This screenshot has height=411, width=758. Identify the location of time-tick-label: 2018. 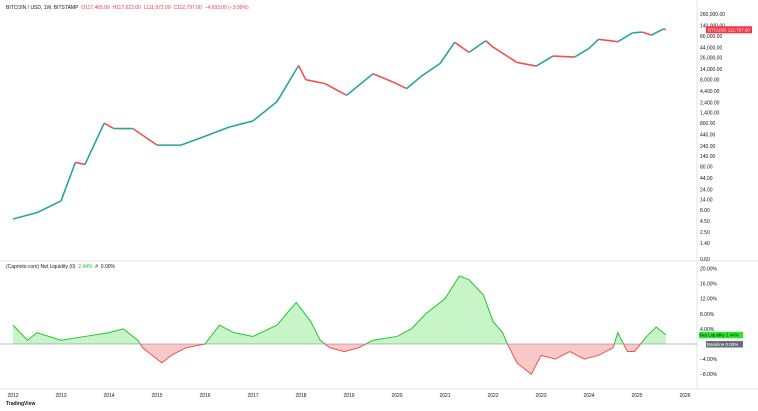
(300, 396).